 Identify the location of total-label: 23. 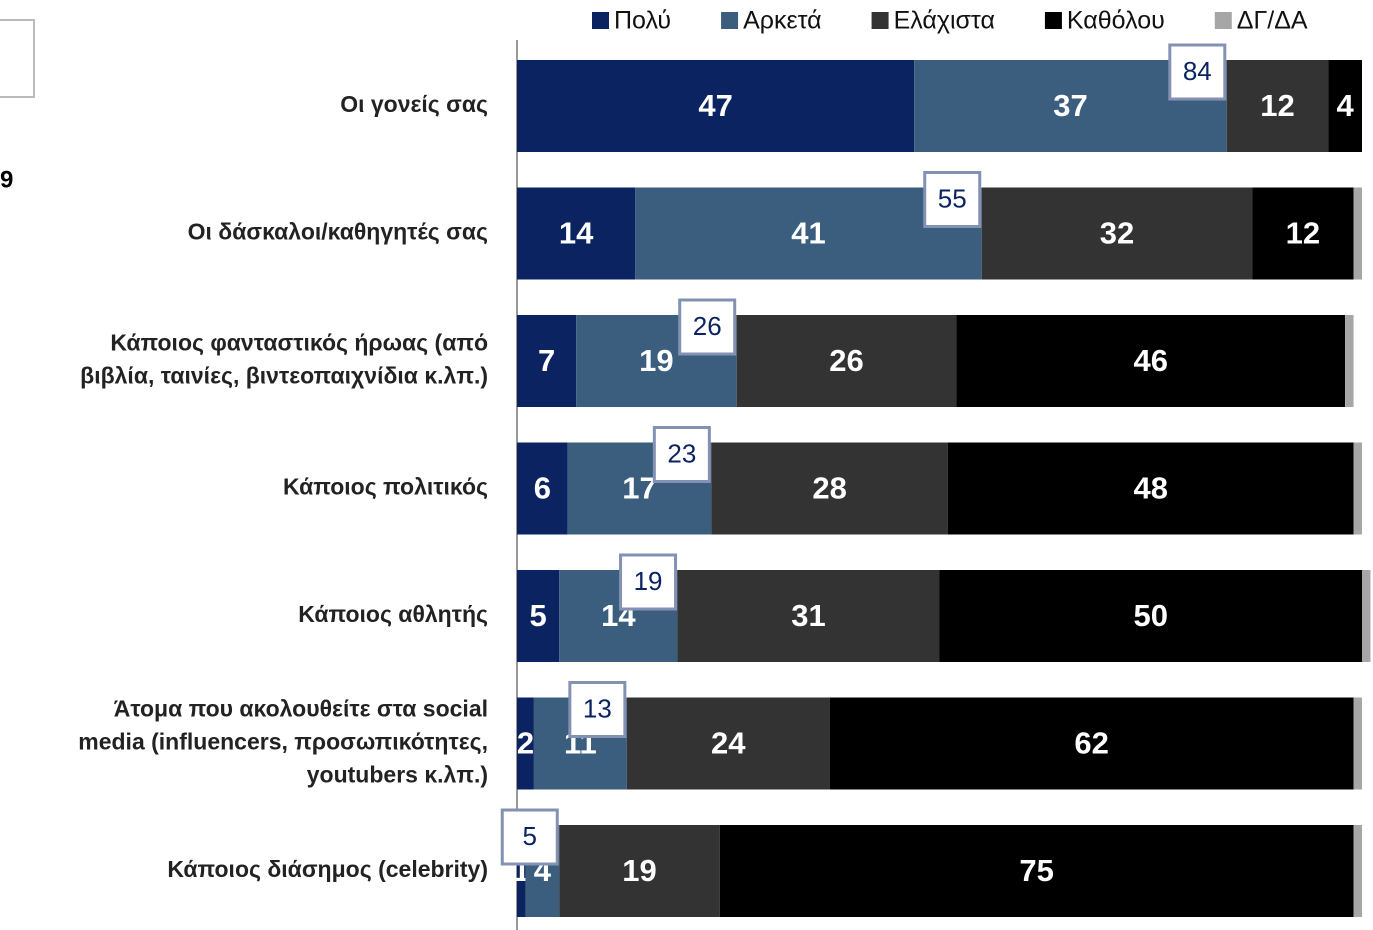
(681, 453).